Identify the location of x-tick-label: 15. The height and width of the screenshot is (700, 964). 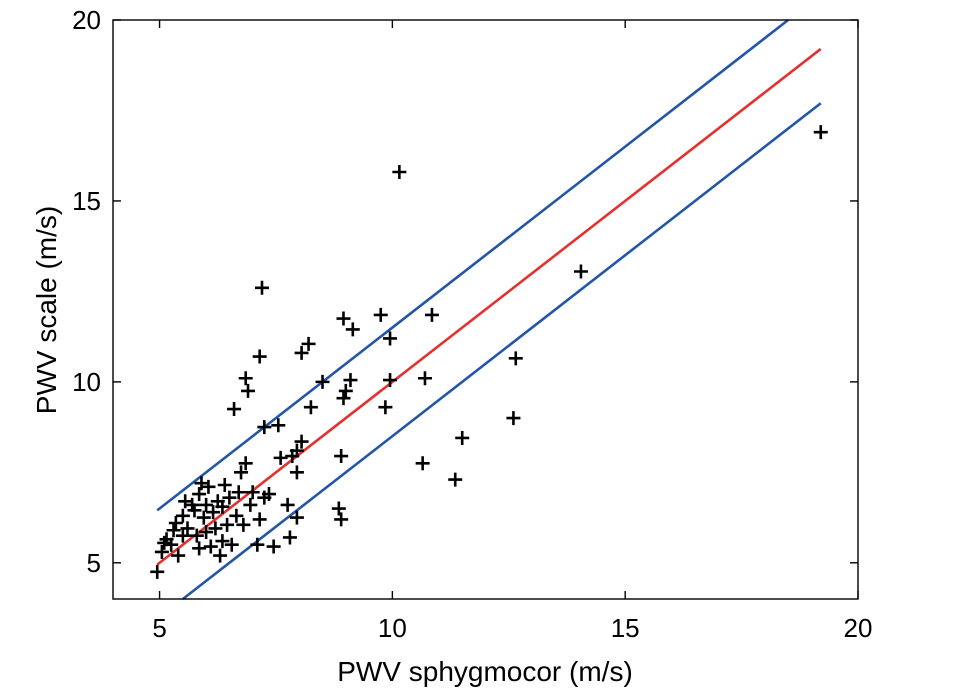
(625, 628).